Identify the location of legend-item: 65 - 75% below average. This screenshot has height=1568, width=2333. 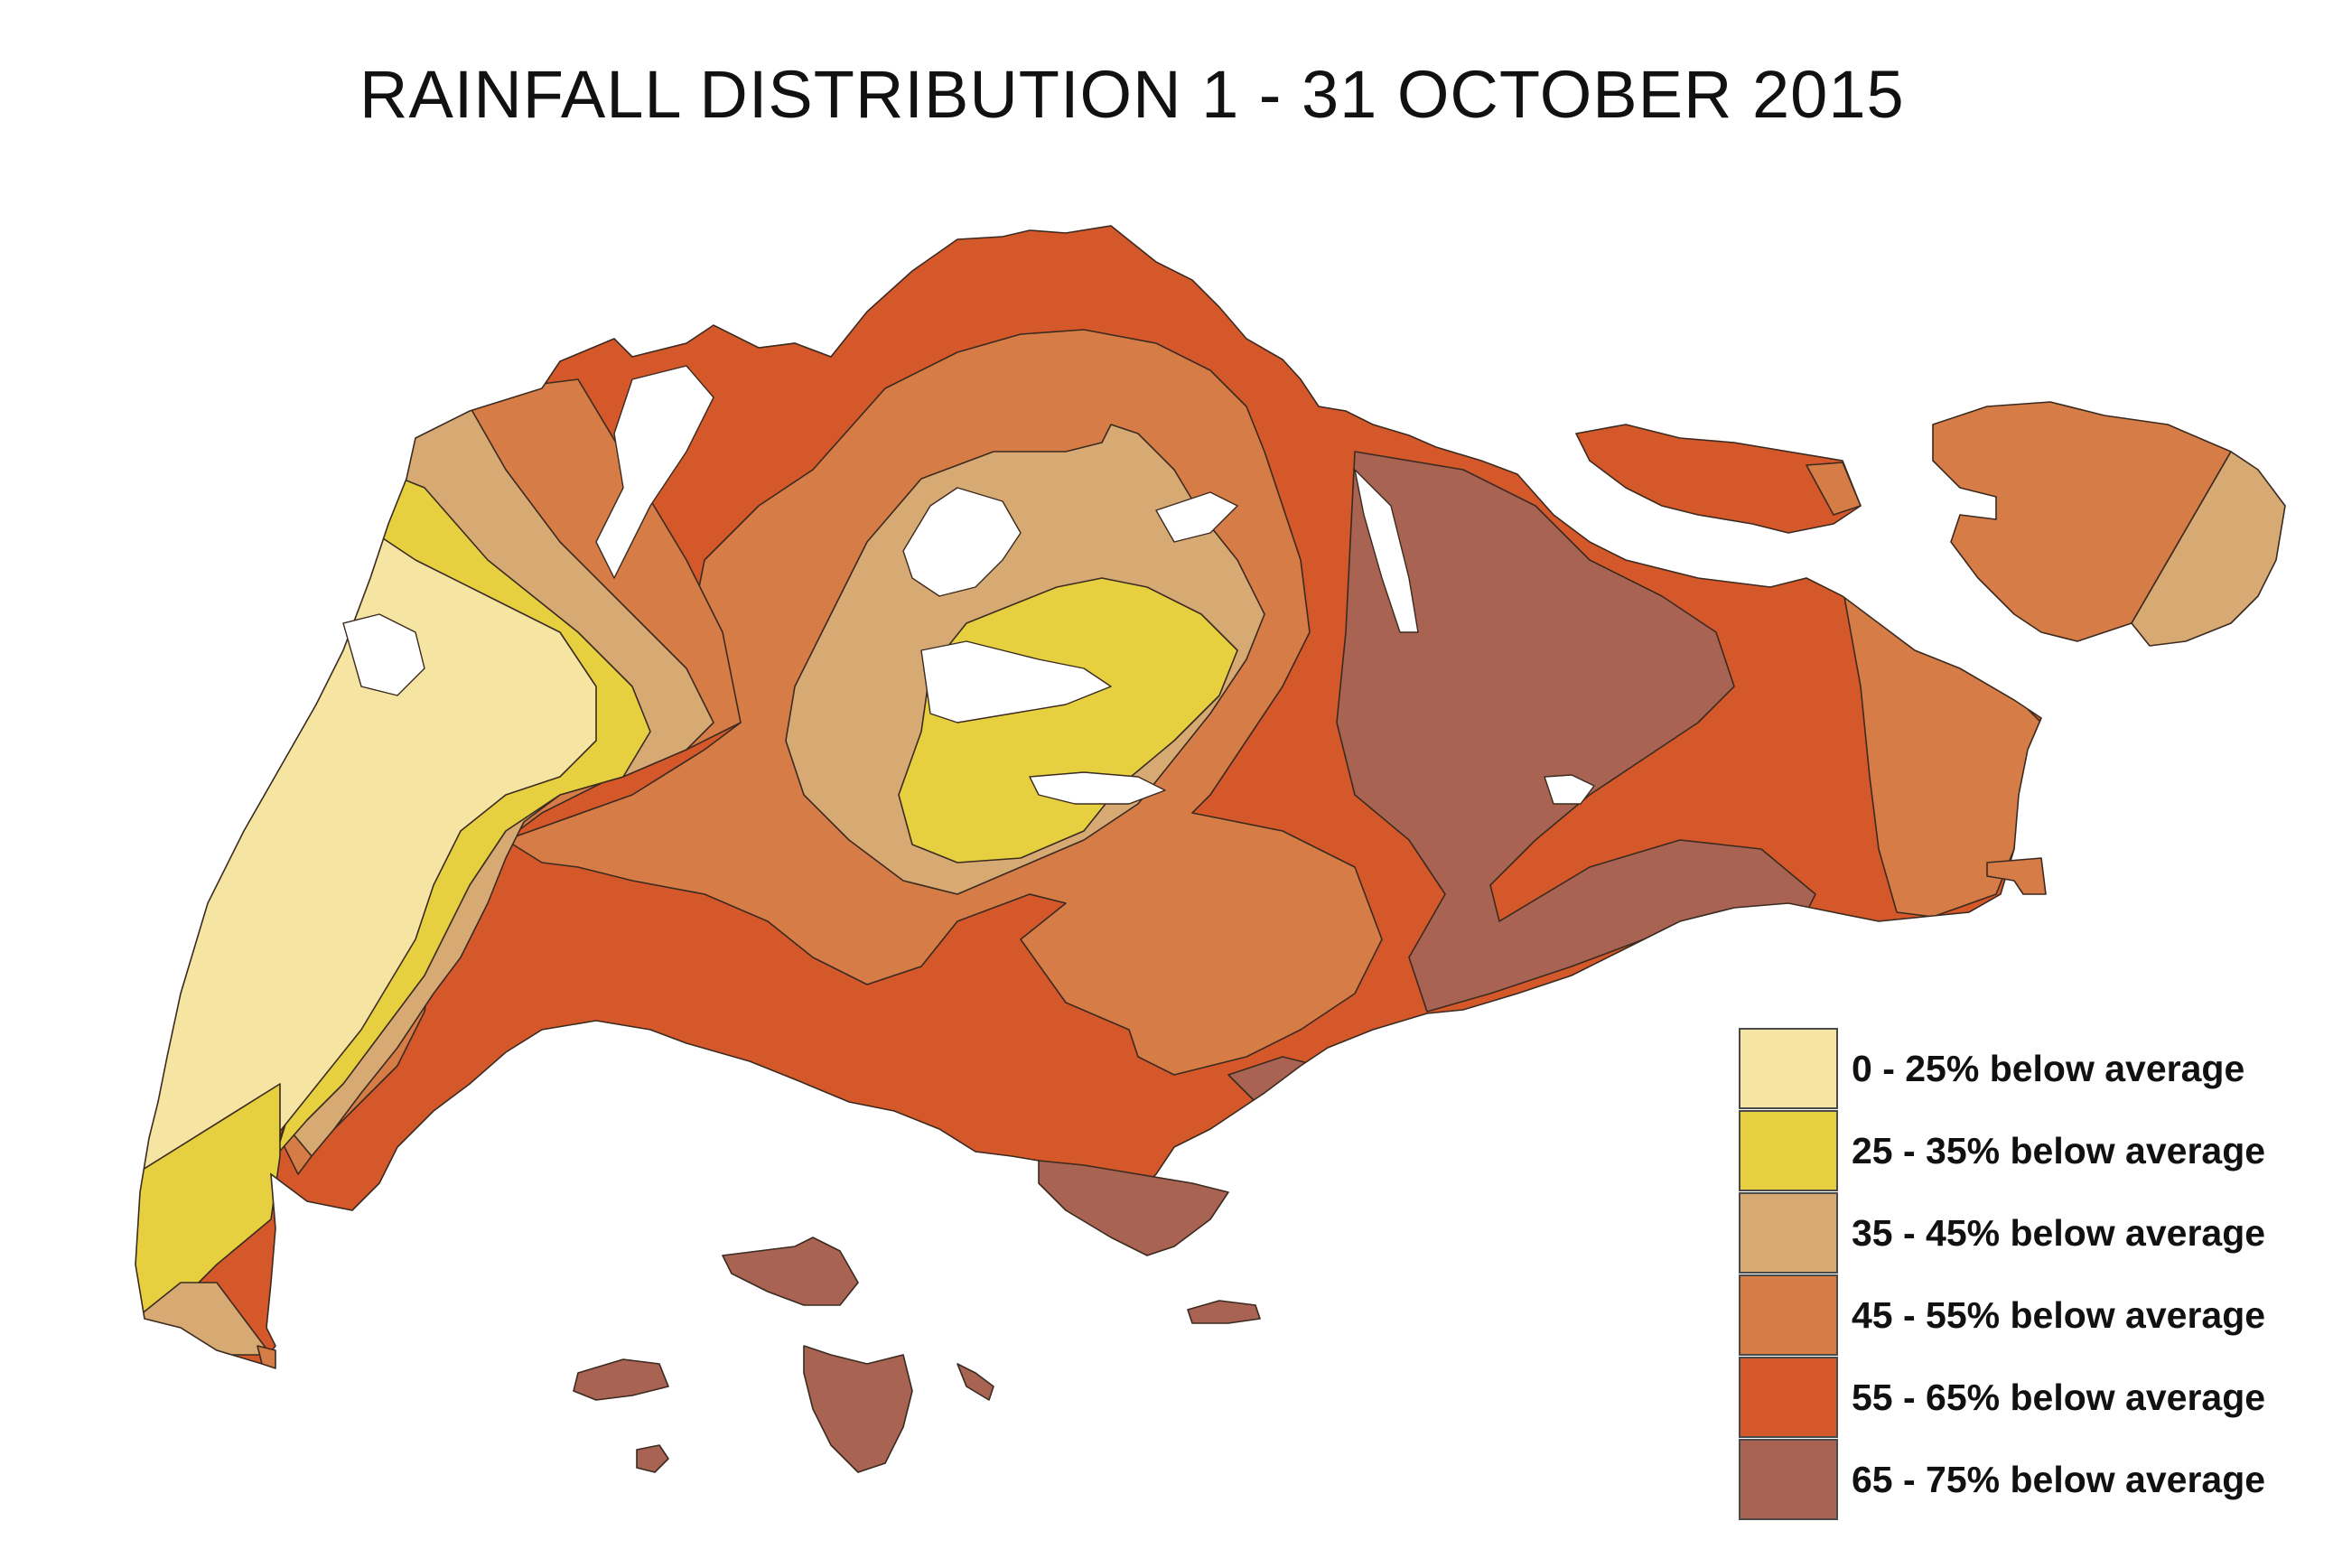
(2019, 1480).